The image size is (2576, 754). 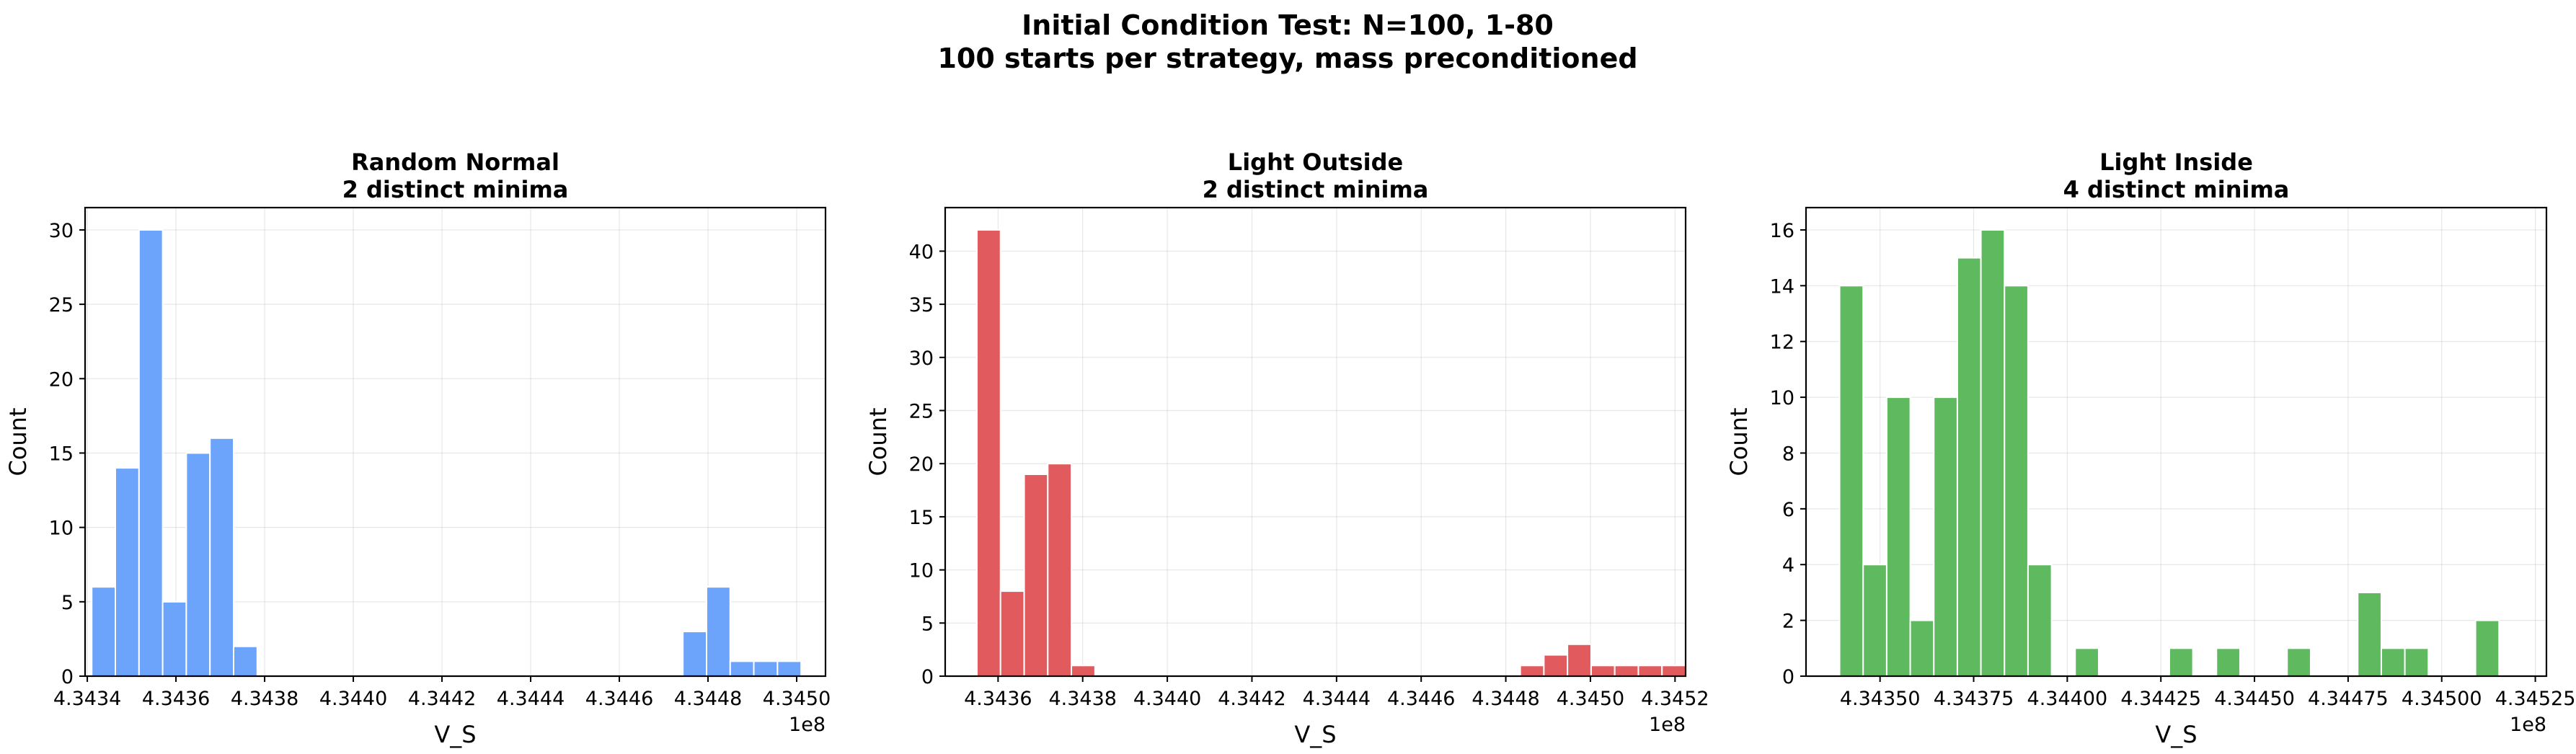 I want to click on y-tick-label: 30, so click(x=921, y=358).